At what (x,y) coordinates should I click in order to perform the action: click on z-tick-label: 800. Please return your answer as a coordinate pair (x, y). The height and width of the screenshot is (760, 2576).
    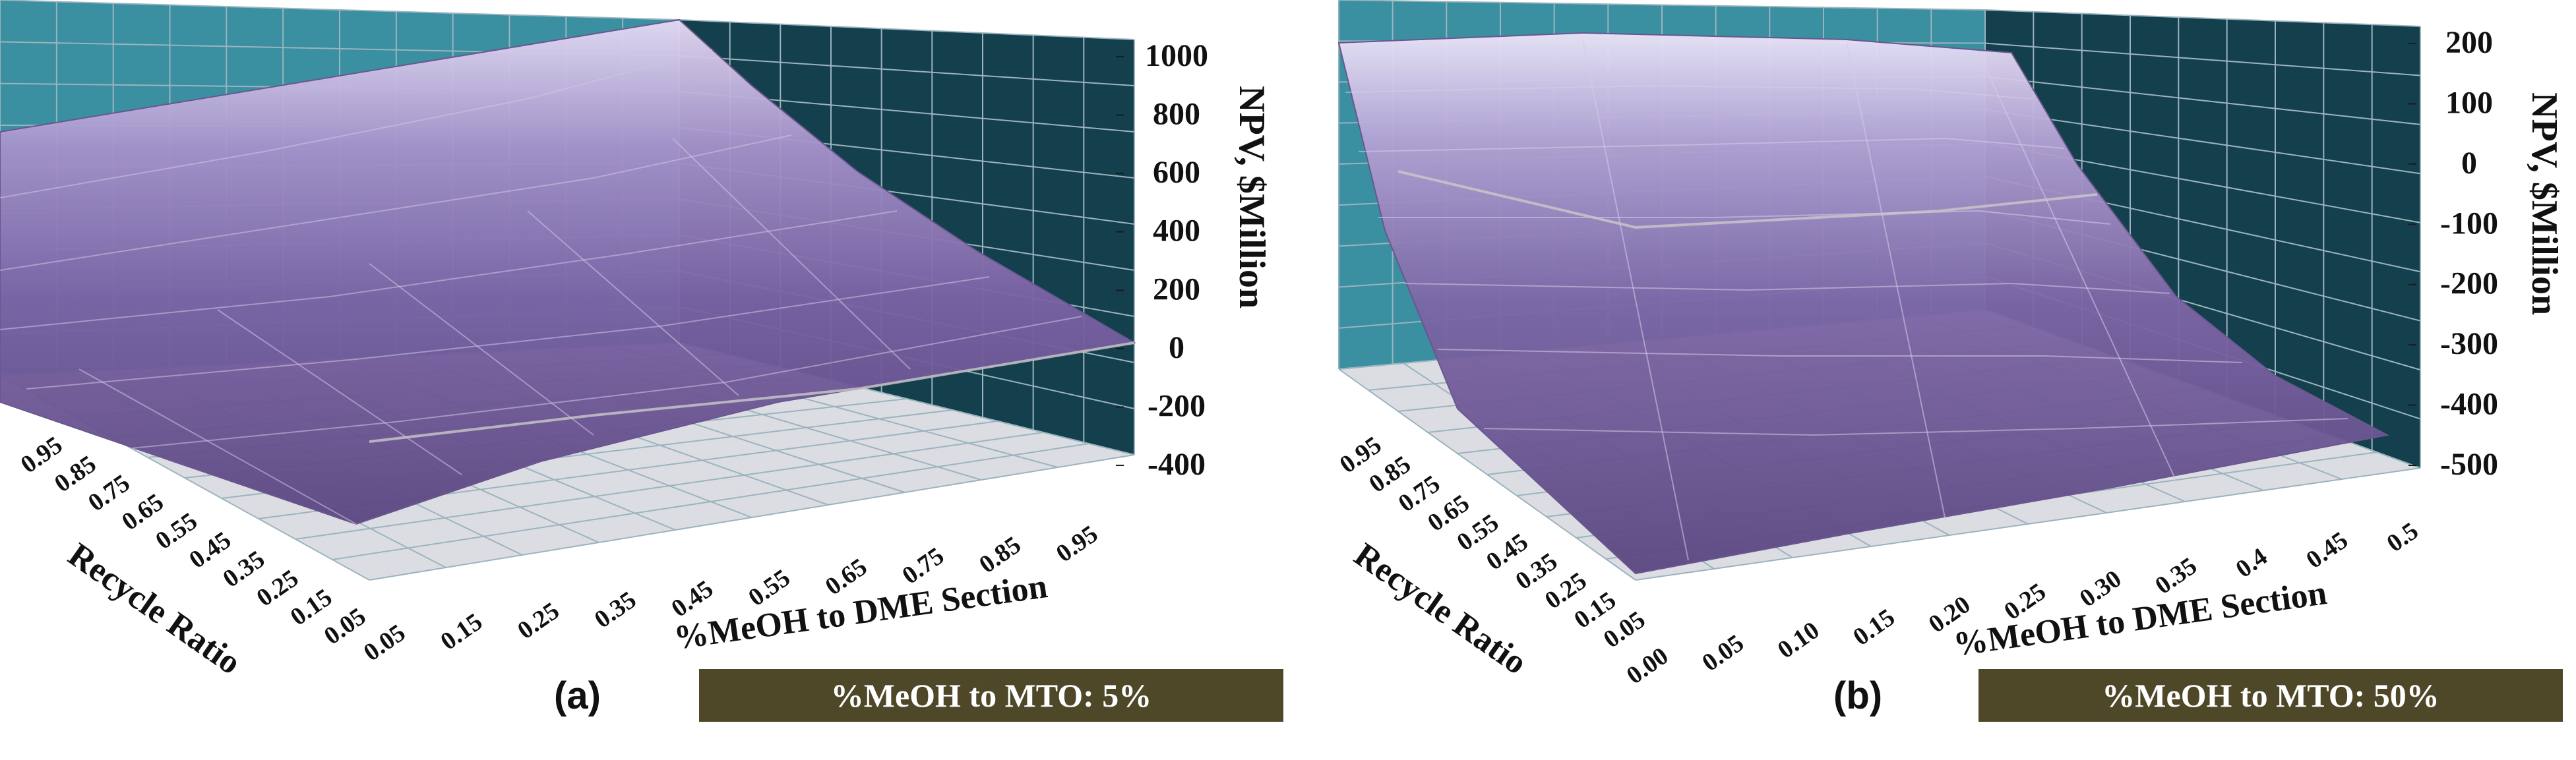
    Looking at the image, I should click on (1176, 114).